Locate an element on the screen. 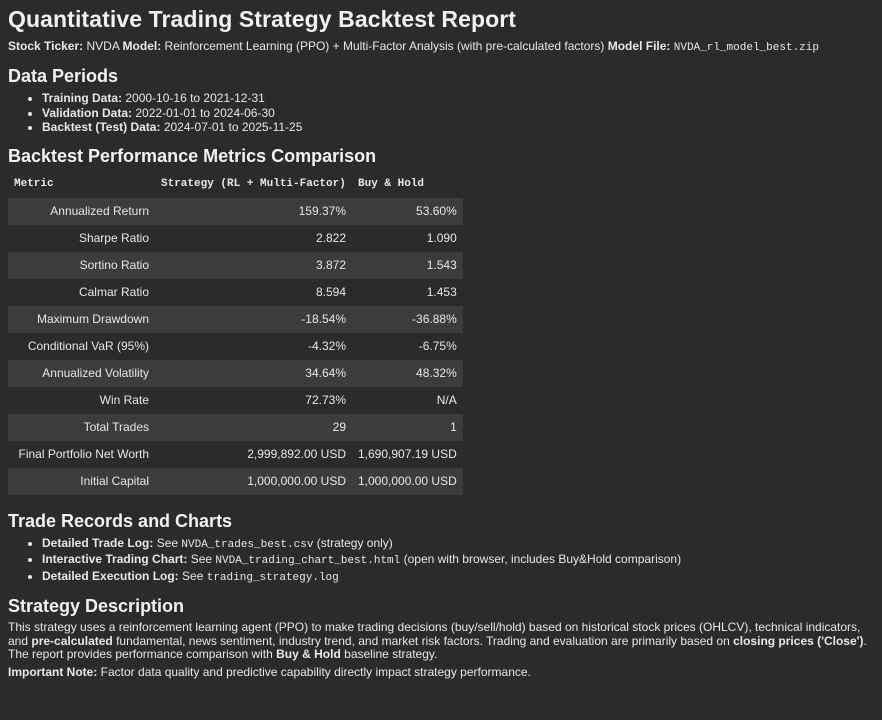 This screenshot has width=882, height=720. table-row: Maximum Drawdown -18.54% -36.88% is located at coordinates (235, 319).